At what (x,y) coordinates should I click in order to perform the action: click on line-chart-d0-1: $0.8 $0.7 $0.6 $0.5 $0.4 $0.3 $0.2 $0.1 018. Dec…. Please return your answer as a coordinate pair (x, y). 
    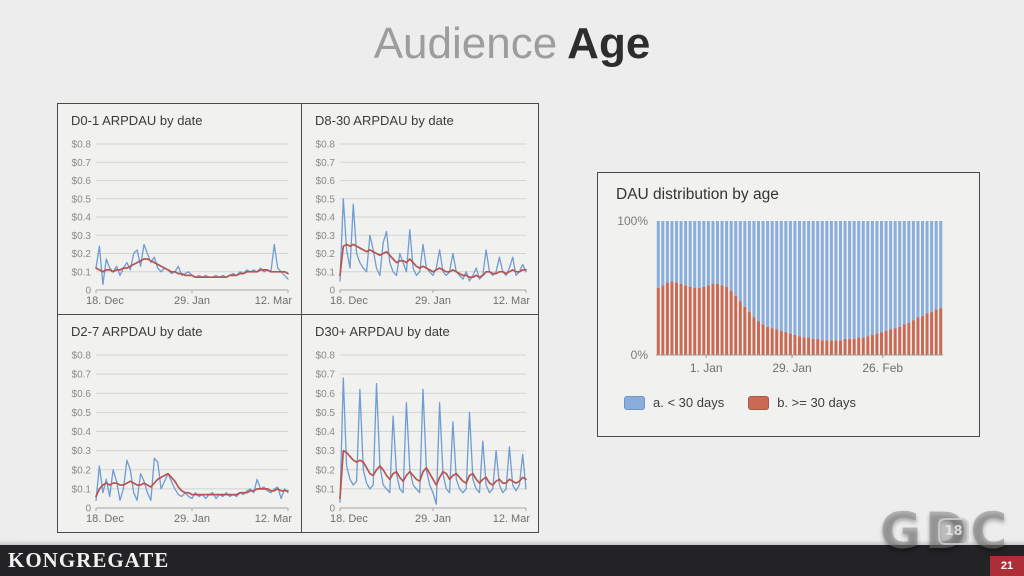
    Looking at the image, I should click on (182, 224).